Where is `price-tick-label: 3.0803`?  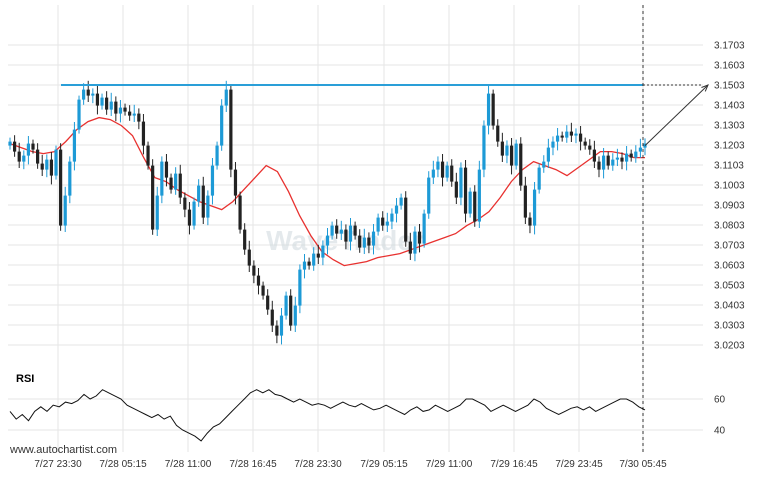 price-tick-label: 3.0803 is located at coordinates (729, 226).